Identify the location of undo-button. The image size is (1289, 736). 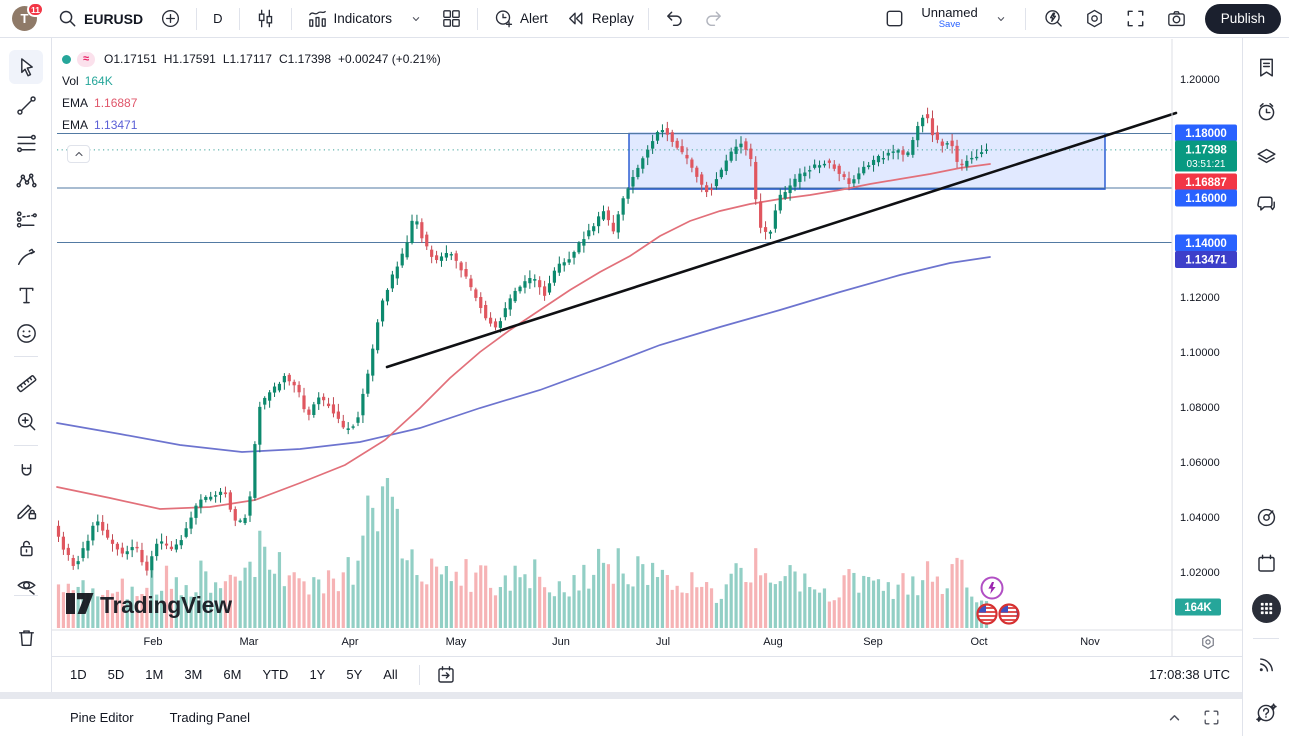
(674, 18).